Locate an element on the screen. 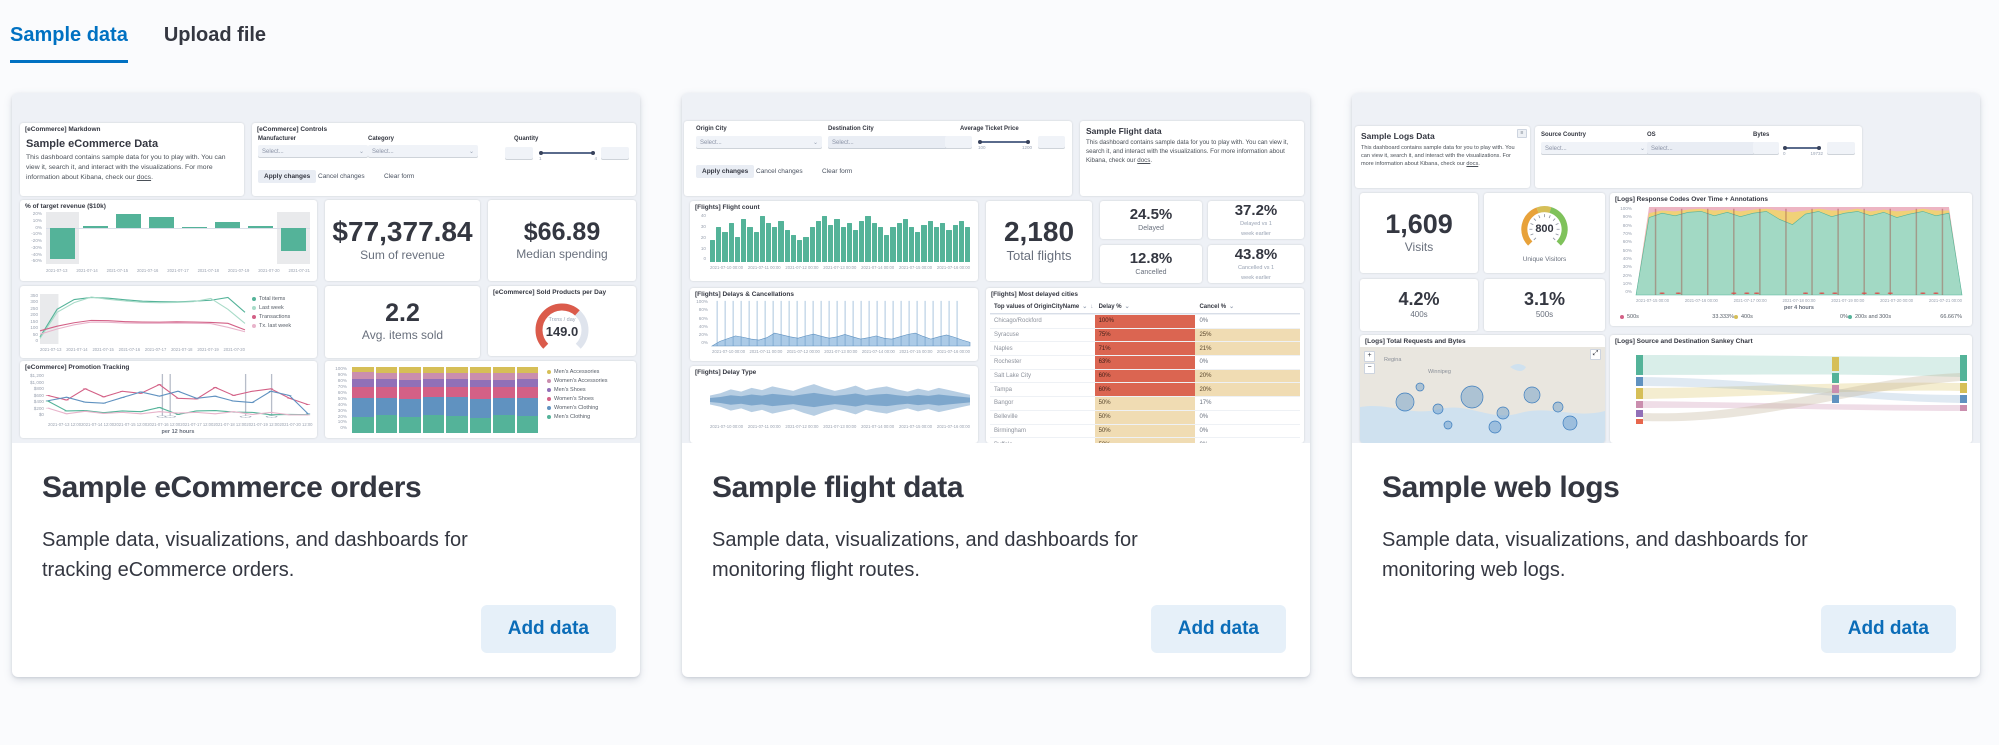 Image resolution: width=1999 pixels, height=745 pixels. tick-label: 2021-07-15 00:00 is located at coordinates (916, 426).